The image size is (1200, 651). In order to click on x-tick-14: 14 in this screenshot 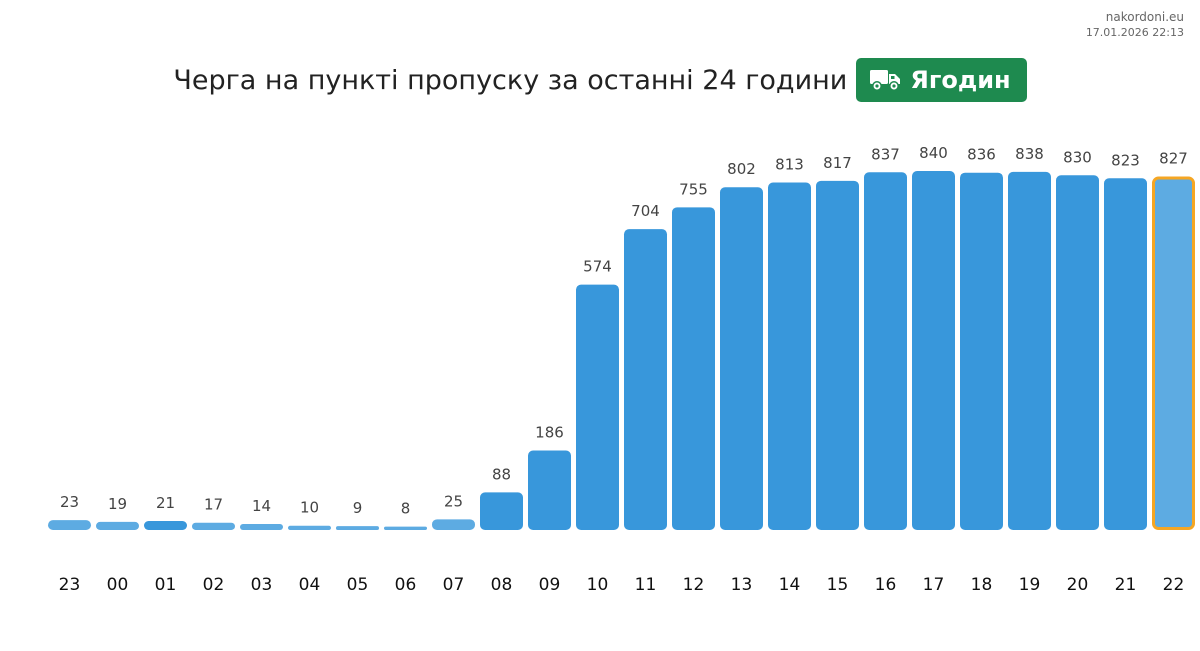, I will do `click(790, 585)`.